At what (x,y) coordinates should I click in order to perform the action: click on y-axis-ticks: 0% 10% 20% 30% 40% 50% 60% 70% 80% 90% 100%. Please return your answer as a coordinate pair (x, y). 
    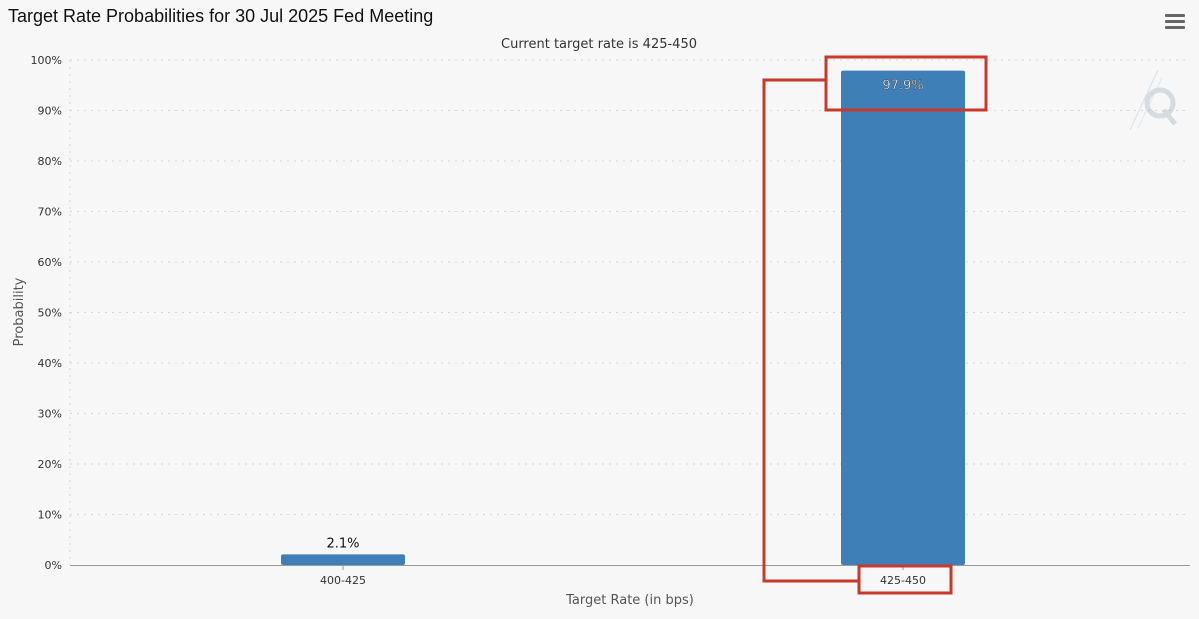
    Looking at the image, I should click on (46, 313).